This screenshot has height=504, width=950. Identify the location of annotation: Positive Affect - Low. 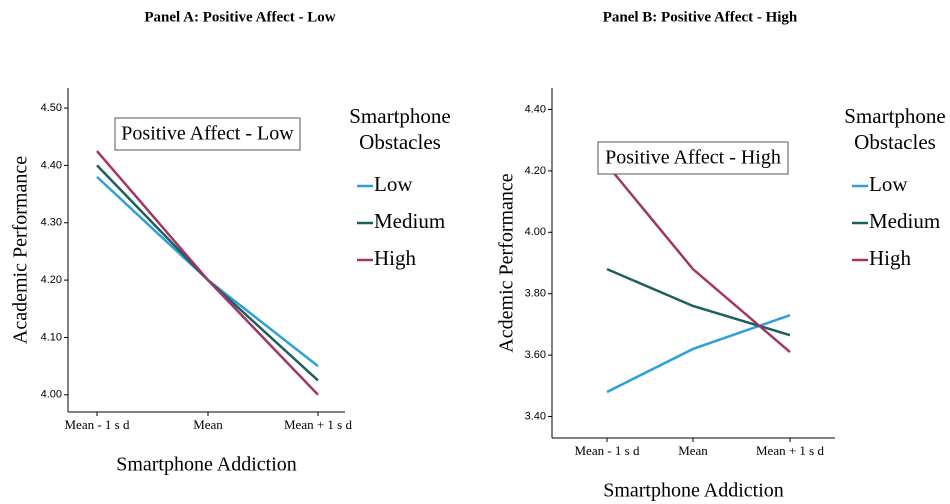
(207, 134).